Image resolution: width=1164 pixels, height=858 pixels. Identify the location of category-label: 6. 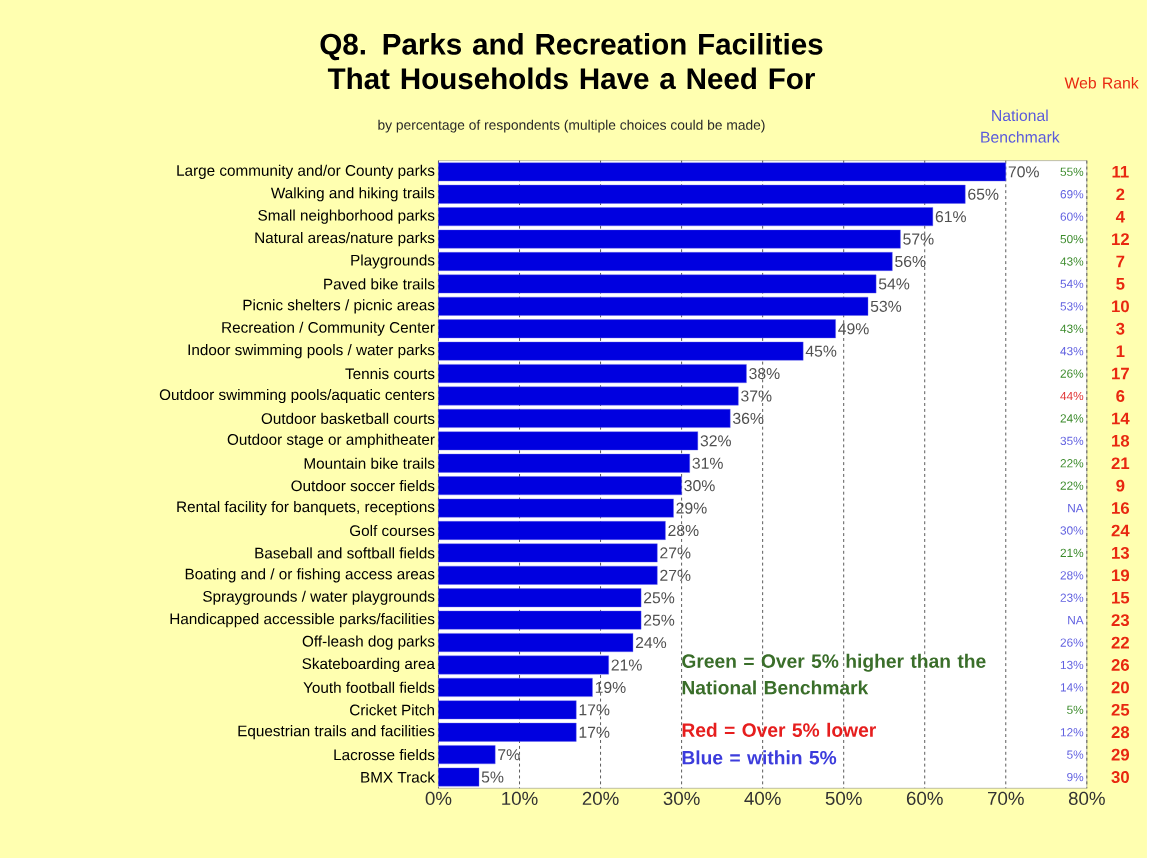
(1120, 395).